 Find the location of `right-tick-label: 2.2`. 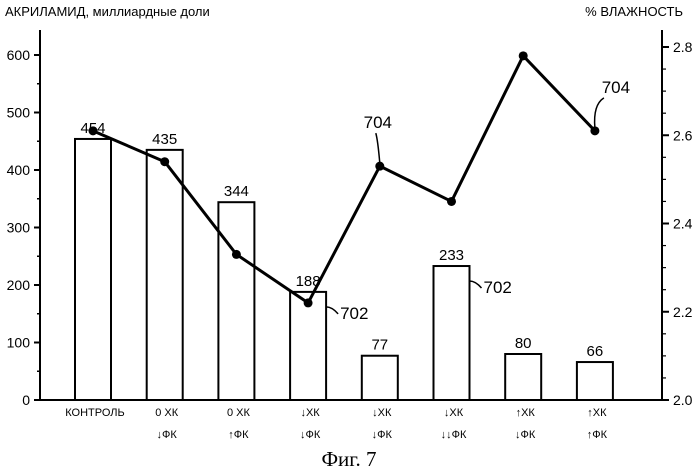

right-tick-label: 2.2 is located at coordinates (683, 312).